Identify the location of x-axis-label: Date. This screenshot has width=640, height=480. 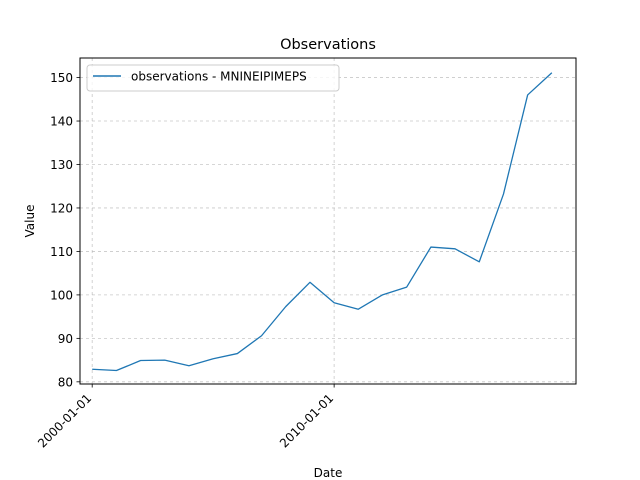
(328, 473).